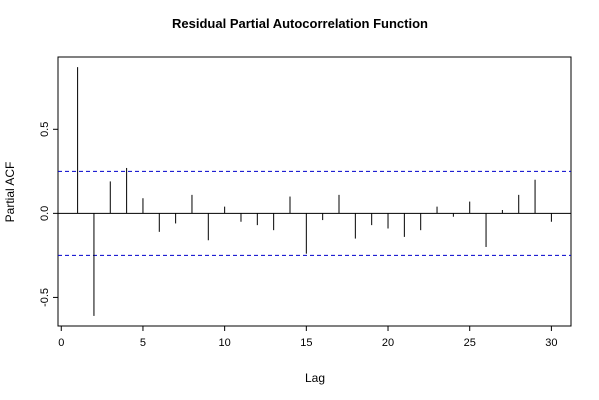 The width and height of the screenshot is (599, 400). I want to click on y-axis-label: Partial ACF, so click(10, 192).